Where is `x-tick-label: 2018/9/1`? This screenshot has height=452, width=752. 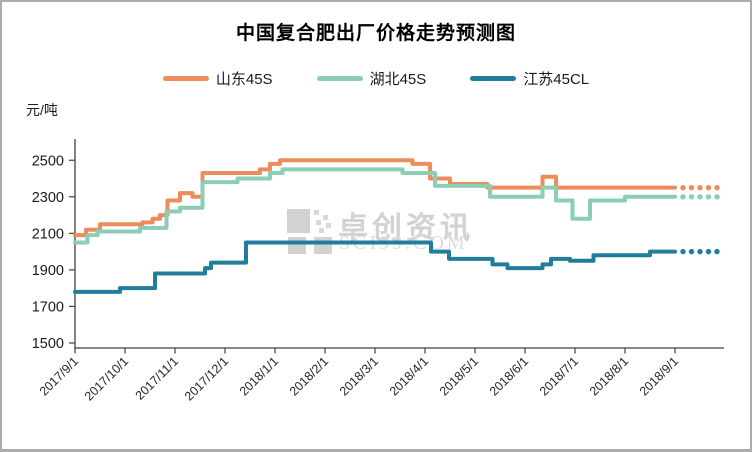 x-tick-label: 2018/9/1 is located at coordinates (659, 376).